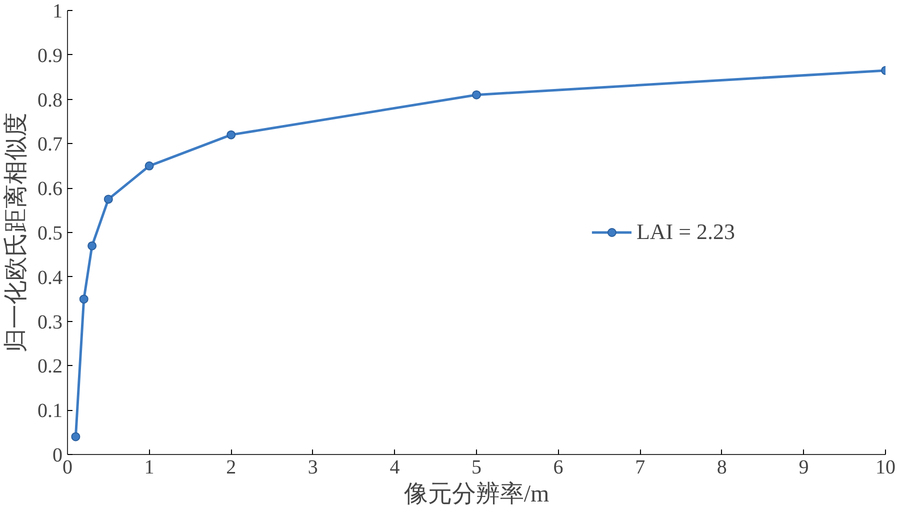  What do you see at coordinates (50, 322) in the screenshot?
I see `y-tick-label: 0.3` at bounding box center [50, 322].